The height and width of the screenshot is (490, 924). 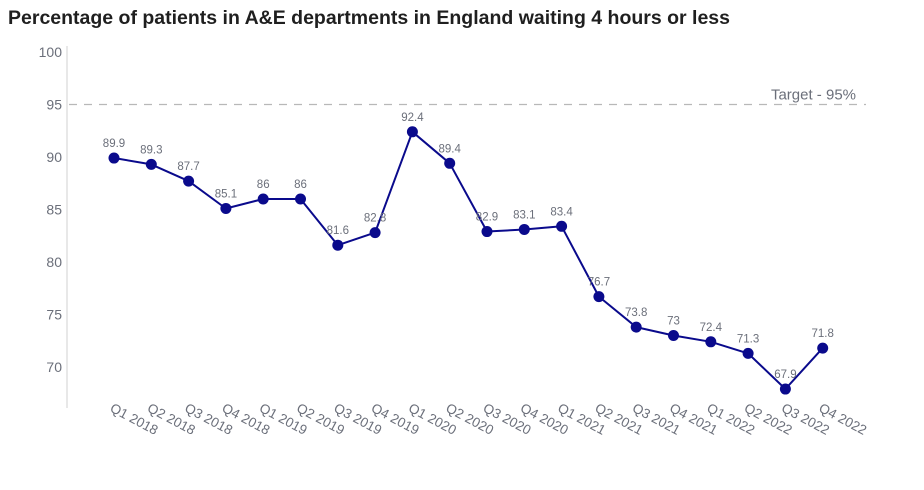 What do you see at coordinates (338, 231) in the screenshot?
I see `data-label: 81.6` at bounding box center [338, 231].